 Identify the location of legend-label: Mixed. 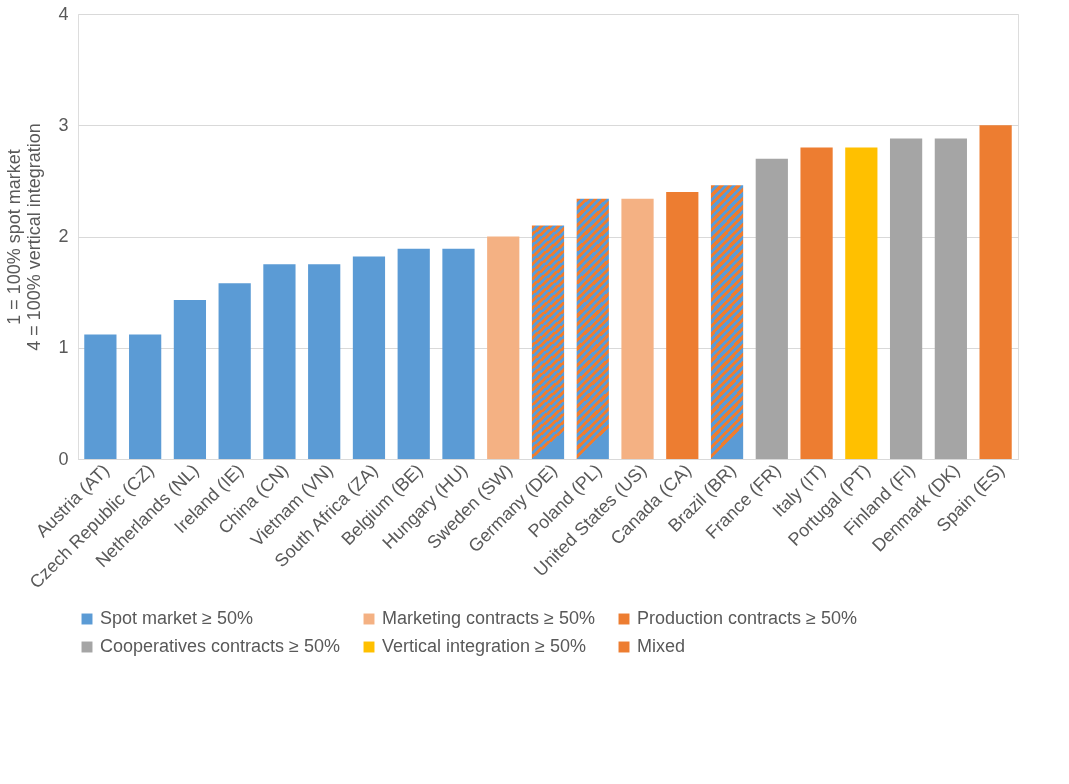
(661, 646).